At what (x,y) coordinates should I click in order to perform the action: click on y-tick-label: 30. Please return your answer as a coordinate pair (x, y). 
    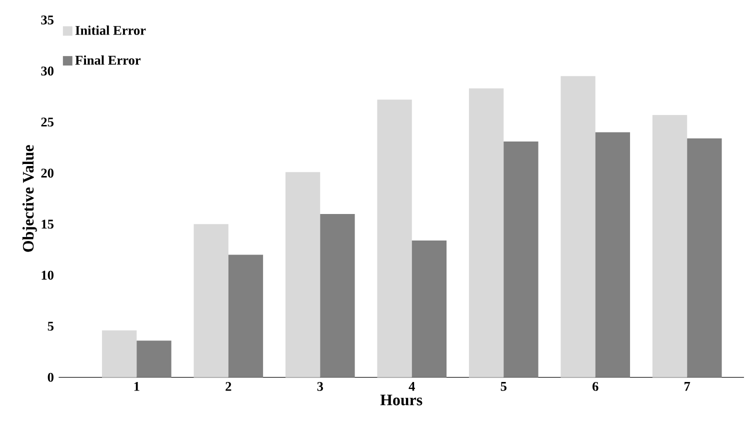
    Looking at the image, I should click on (47, 71).